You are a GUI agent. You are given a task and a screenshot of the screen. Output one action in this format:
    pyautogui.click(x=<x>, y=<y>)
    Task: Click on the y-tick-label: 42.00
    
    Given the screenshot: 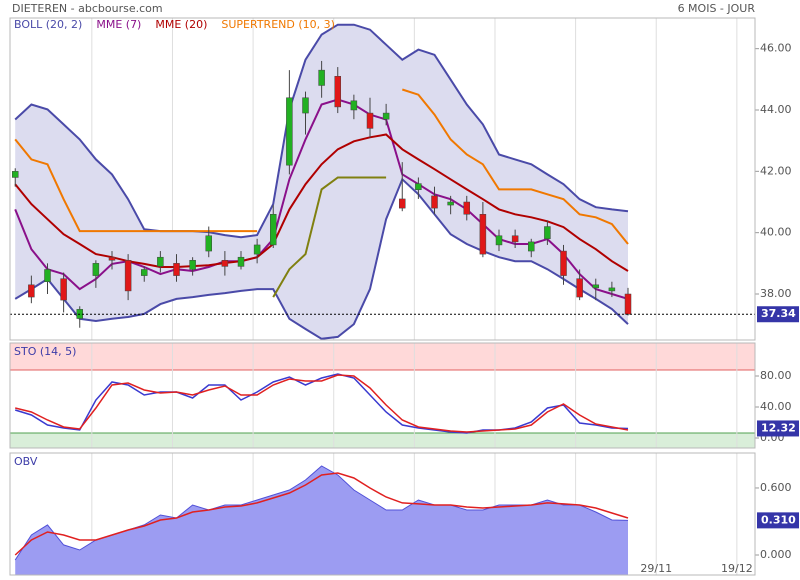 What is the action you would take?
    pyautogui.click(x=776, y=170)
    